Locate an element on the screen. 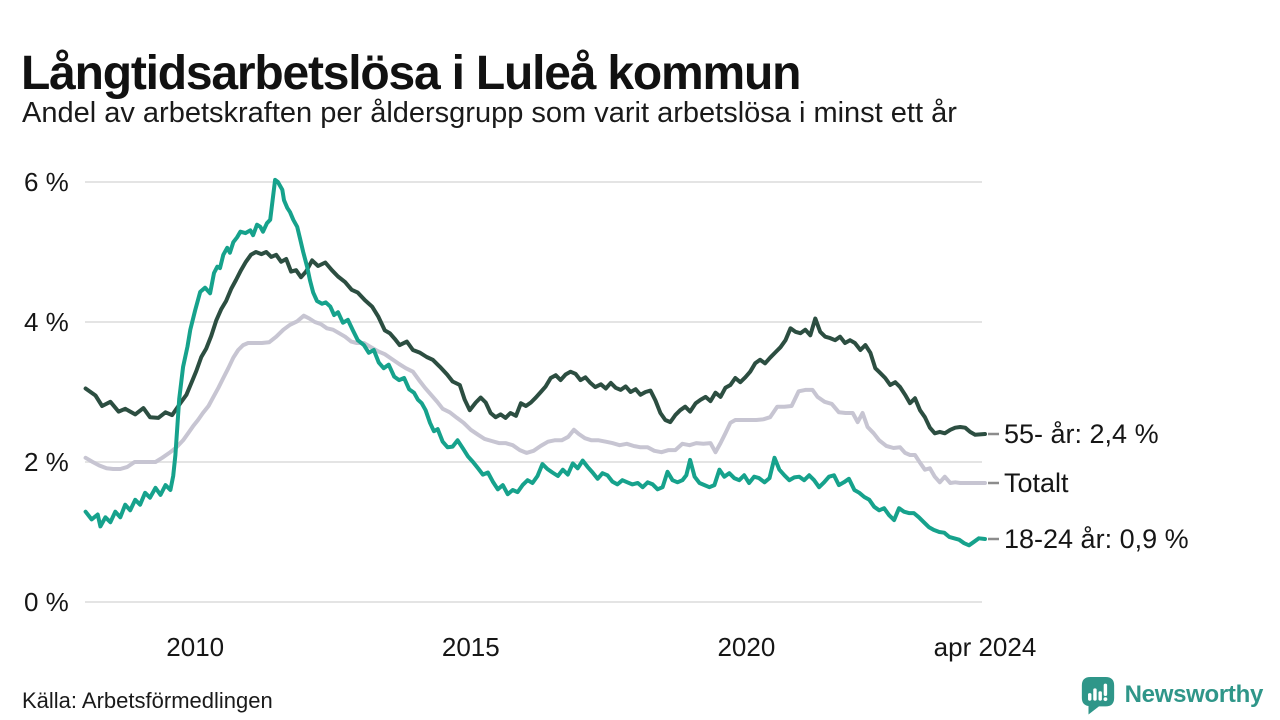 This screenshot has width=1280, height=720. y-axis-label-6: 6 % is located at coordinates (46, 182).